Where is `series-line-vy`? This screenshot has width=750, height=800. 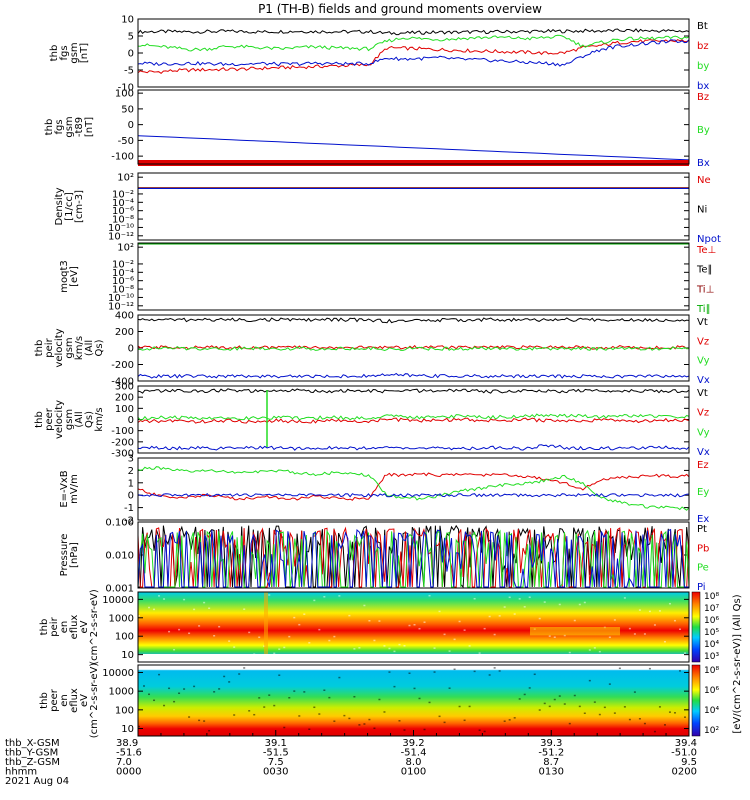 series-line-vy is located at coordinates (413, 417).